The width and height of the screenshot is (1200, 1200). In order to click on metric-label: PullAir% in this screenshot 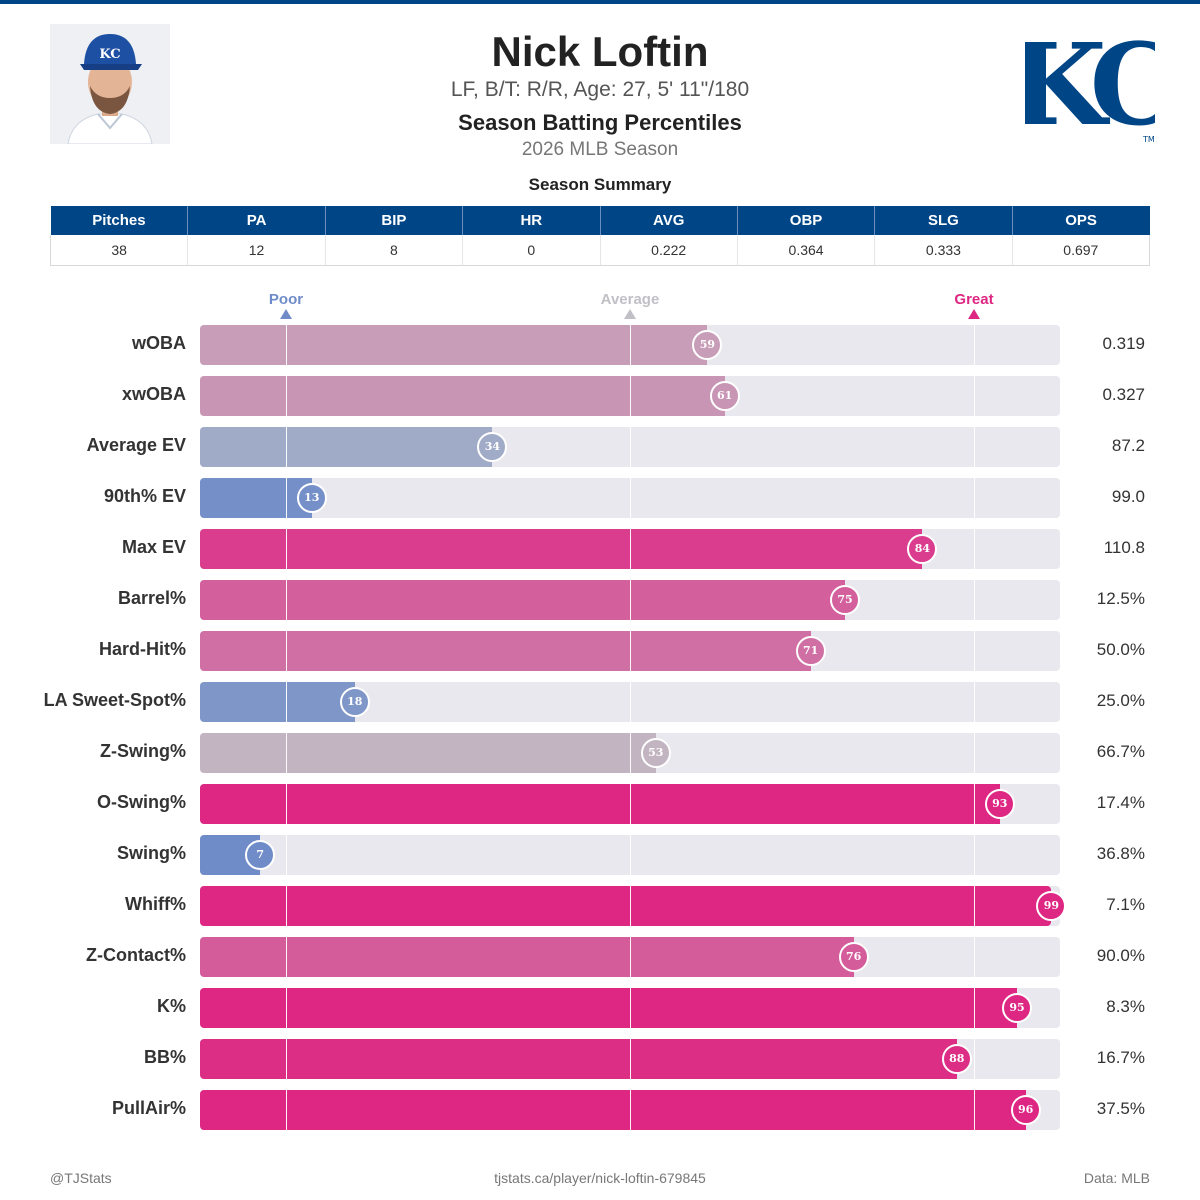, I will do `click(148, 1108)`.